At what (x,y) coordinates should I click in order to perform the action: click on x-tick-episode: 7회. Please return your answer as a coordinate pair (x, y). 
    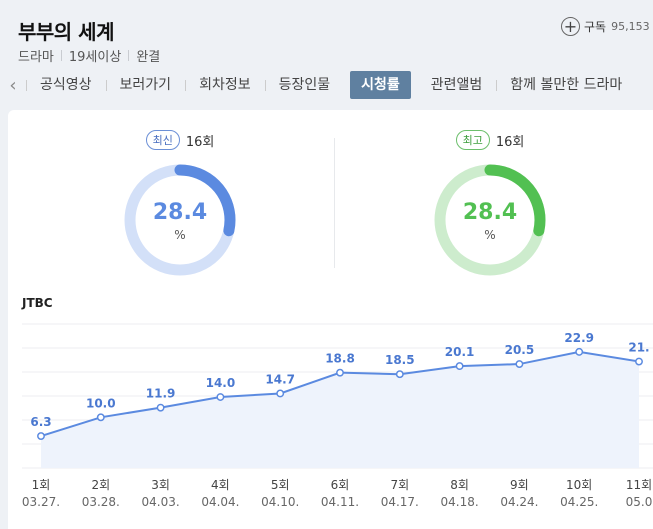
    Looking at the image, I should click on (399, 485).